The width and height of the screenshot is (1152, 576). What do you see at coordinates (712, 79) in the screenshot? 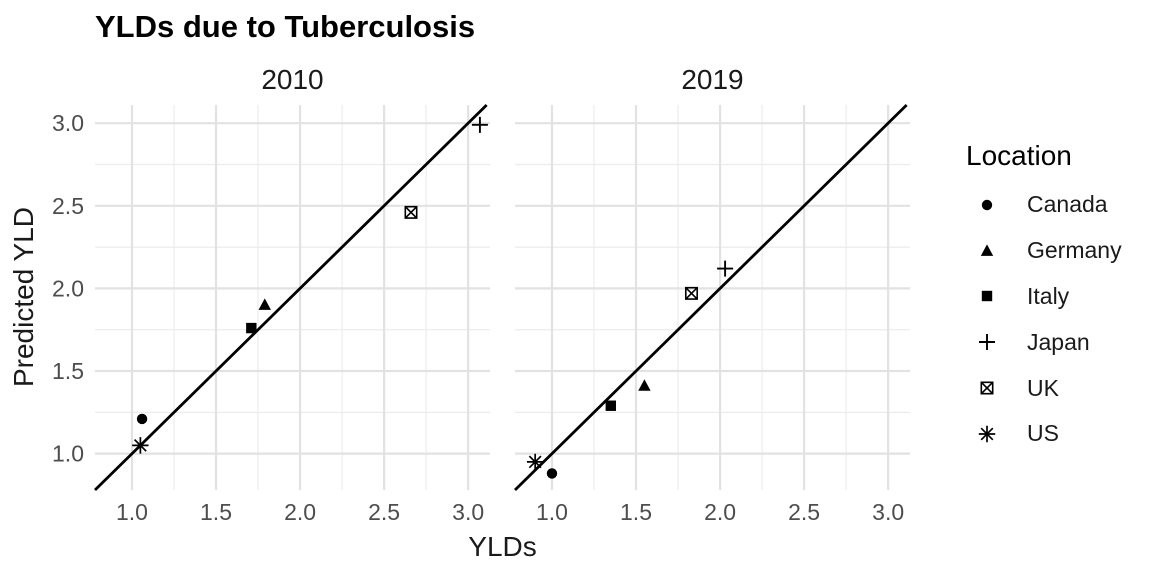
I see `facet-label-2019: 2019` at bounding box center [712, 79].